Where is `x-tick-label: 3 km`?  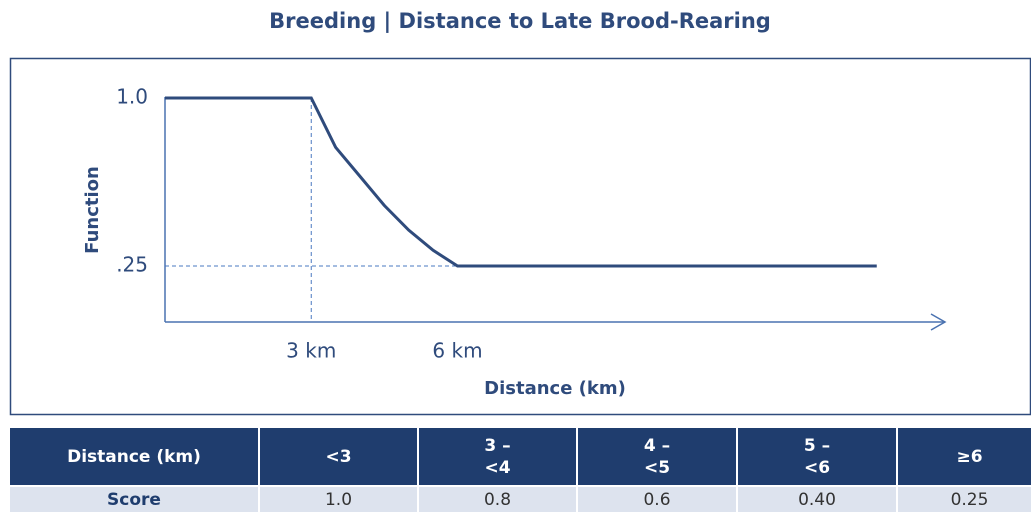 x-tick-label: 3 km is located at coordinates (311, 351).